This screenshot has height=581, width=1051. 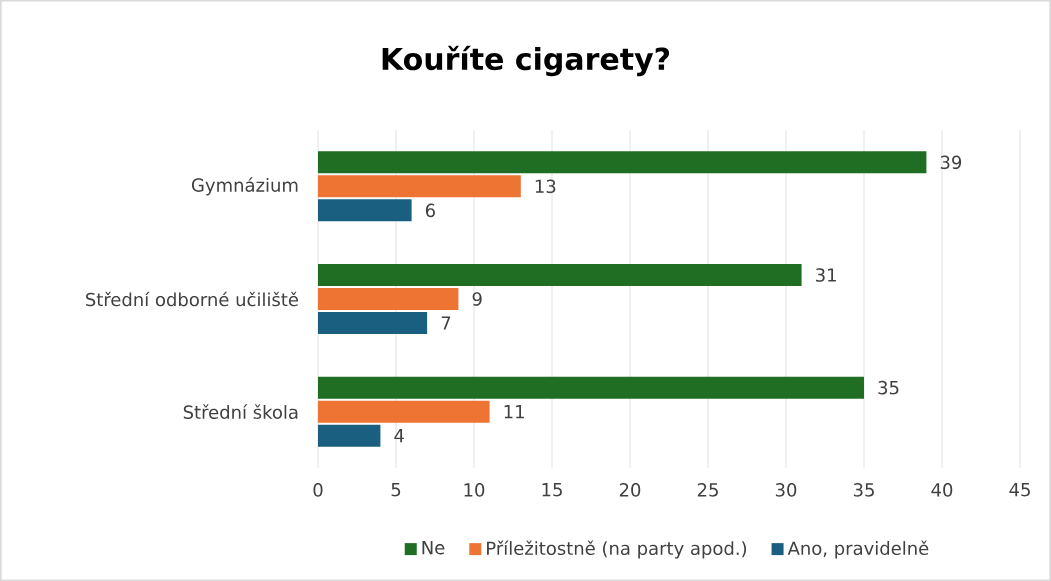 I want to click on y-tick-label: Střední škola, so click(x=240, y=411).